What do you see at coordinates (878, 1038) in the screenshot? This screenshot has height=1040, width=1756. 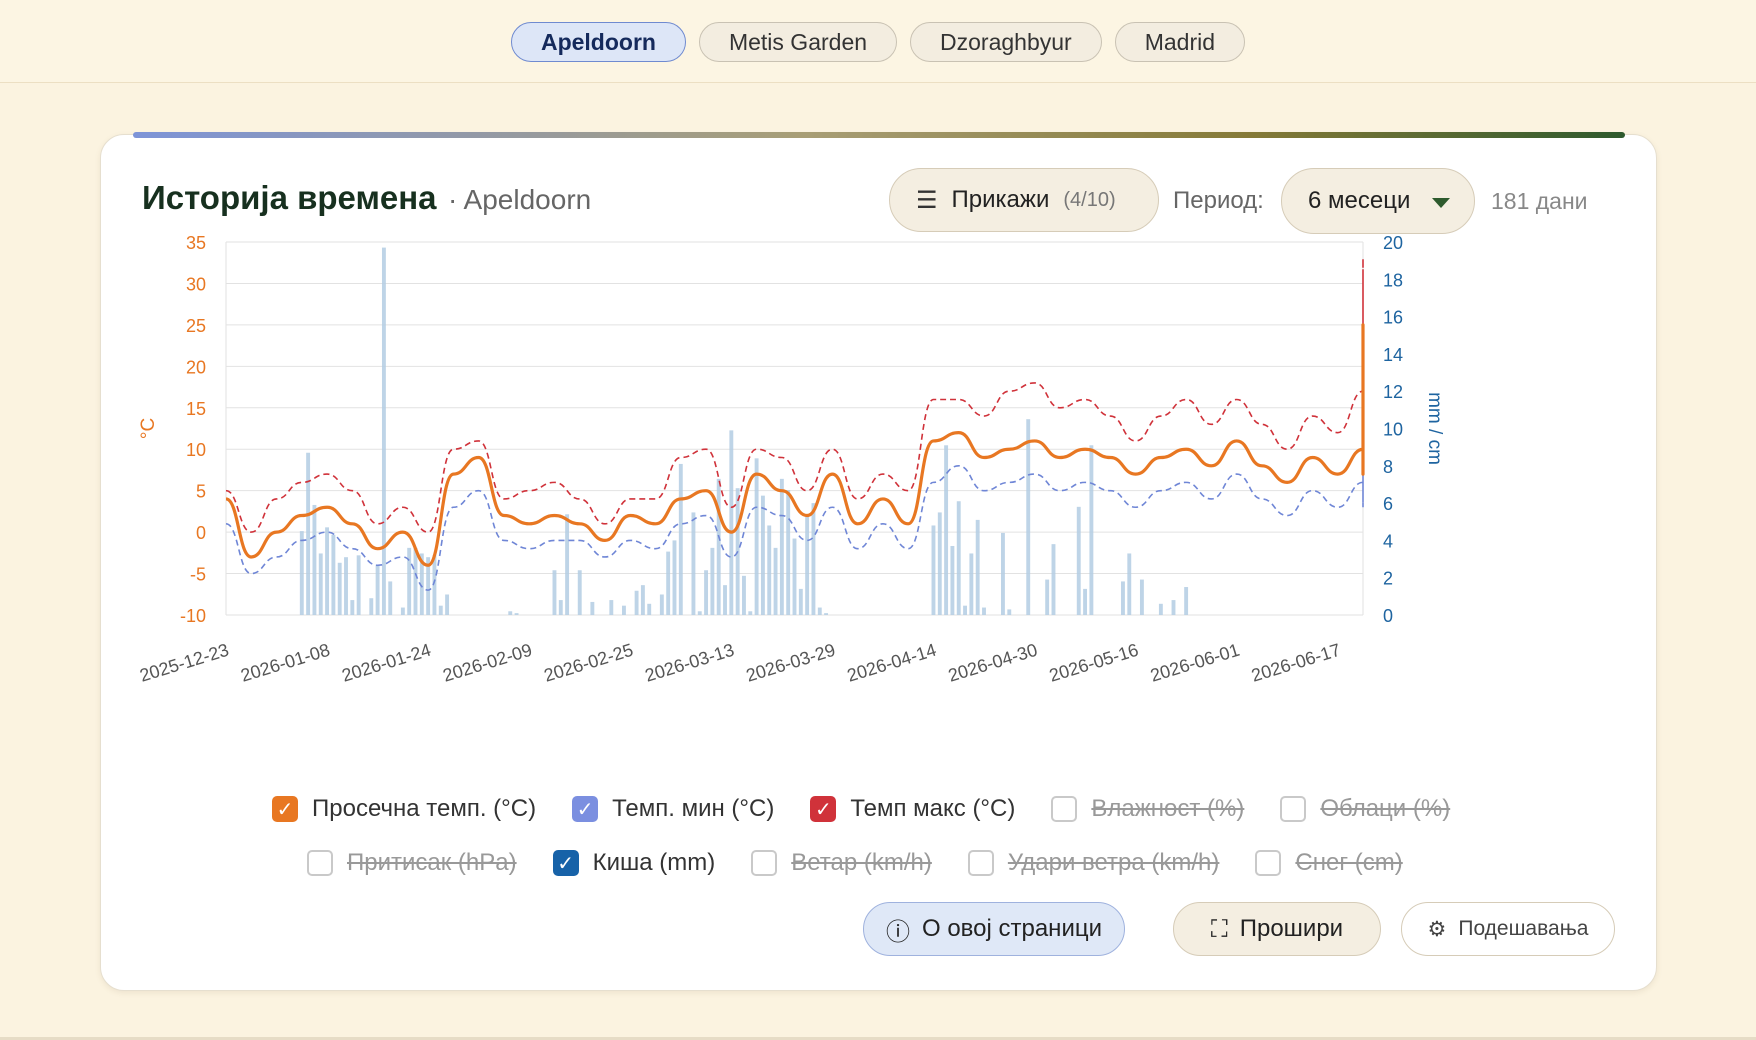 I see `page-bottom-border` at bounding box center [878, 1038].